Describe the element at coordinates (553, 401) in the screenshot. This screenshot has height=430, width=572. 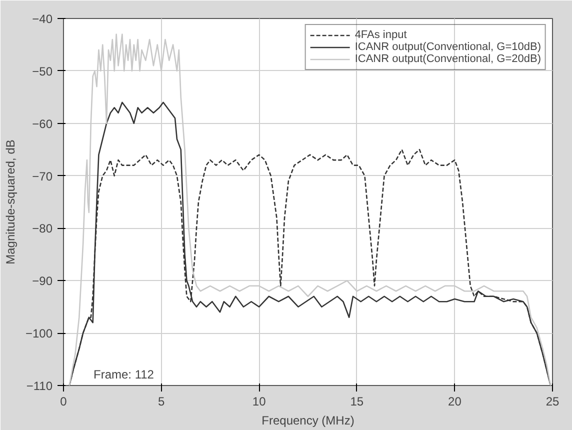
I see `x-tick-label: 25` at that location.